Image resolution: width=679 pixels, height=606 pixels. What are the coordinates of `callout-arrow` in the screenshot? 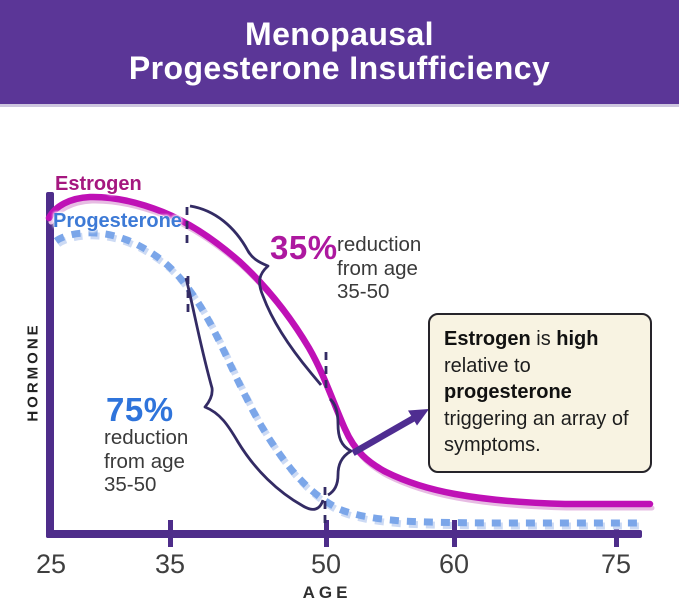 It's located at (390, 432).